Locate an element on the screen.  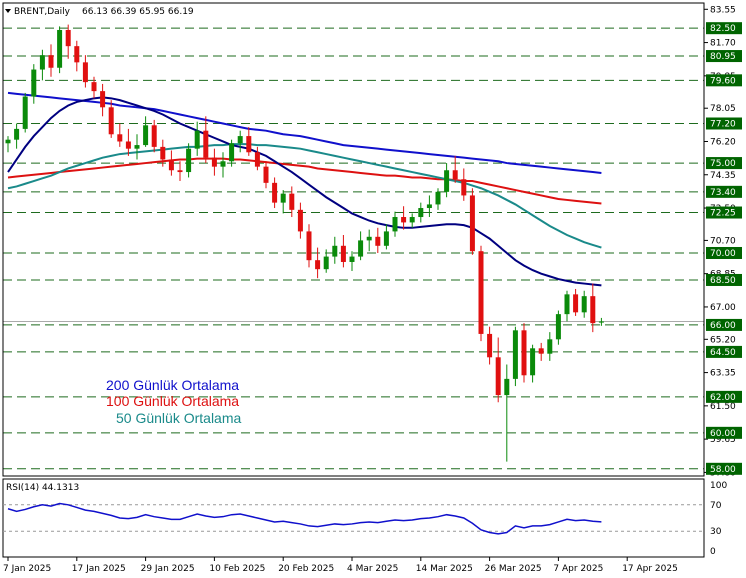
chart-header: BRENT,Daily 66.13 66.39 65.95 66.19 is located at coordinates (99, 12).